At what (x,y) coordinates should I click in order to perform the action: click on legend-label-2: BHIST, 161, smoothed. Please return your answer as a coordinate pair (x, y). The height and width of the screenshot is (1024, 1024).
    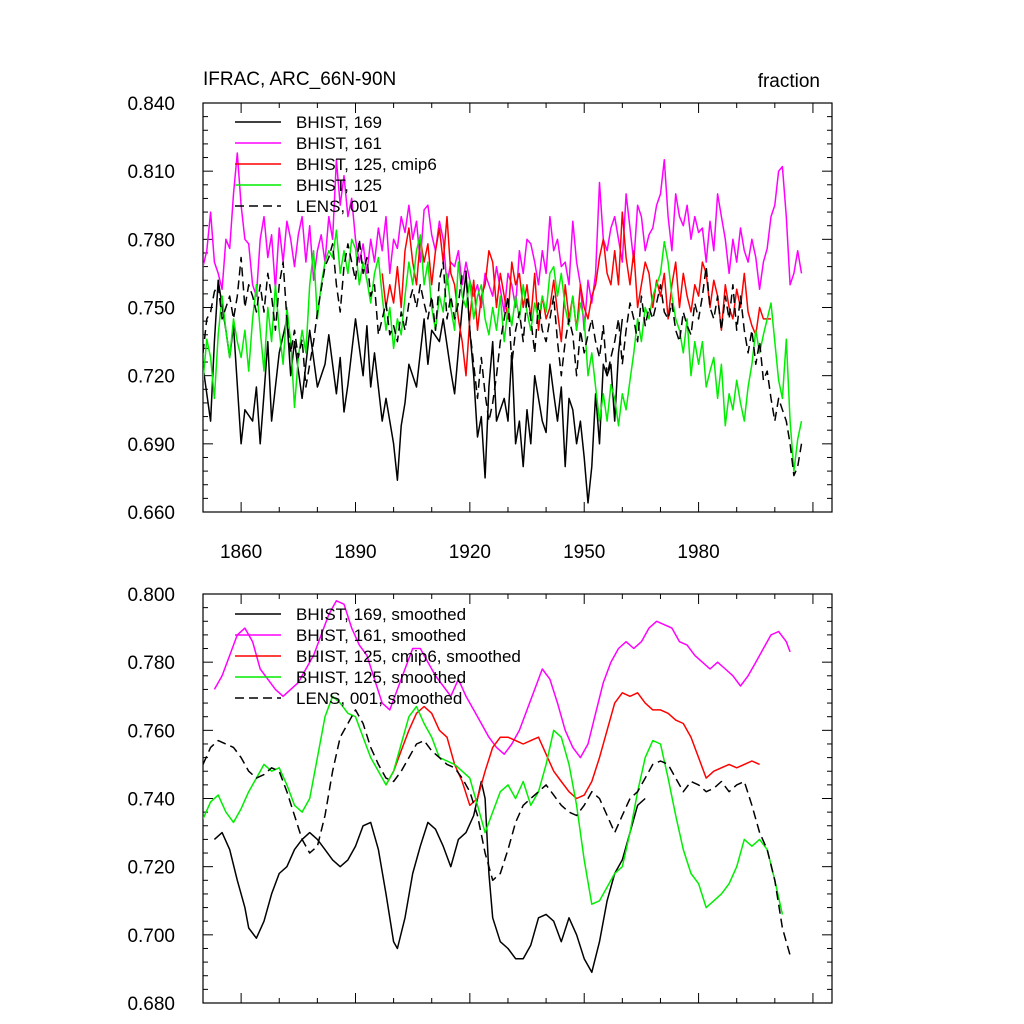
    Looking at the image, I should click on (381, 635).